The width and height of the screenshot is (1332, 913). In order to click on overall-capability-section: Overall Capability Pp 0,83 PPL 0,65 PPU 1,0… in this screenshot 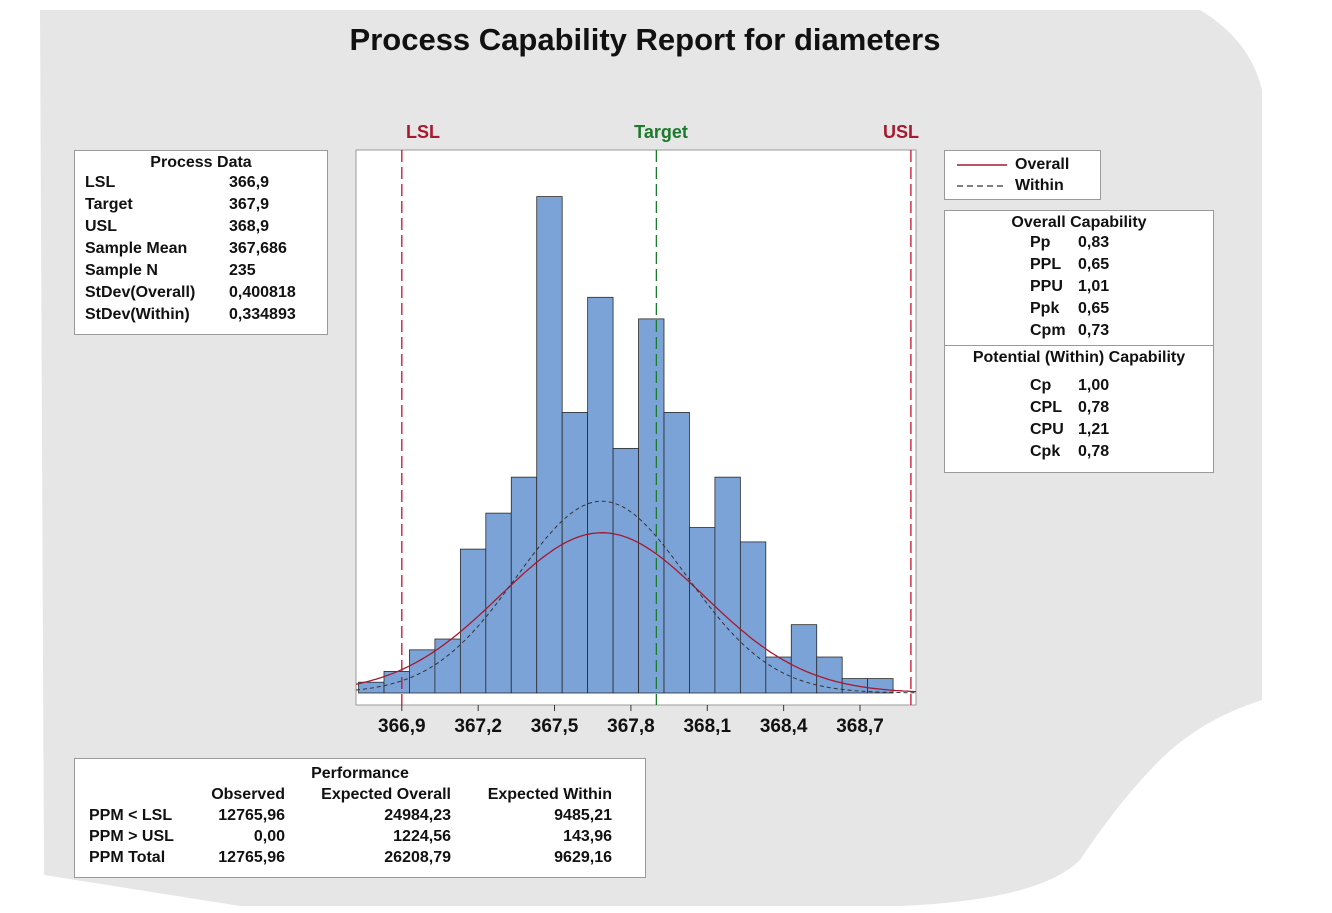, I will do `click(1079, 278)`.